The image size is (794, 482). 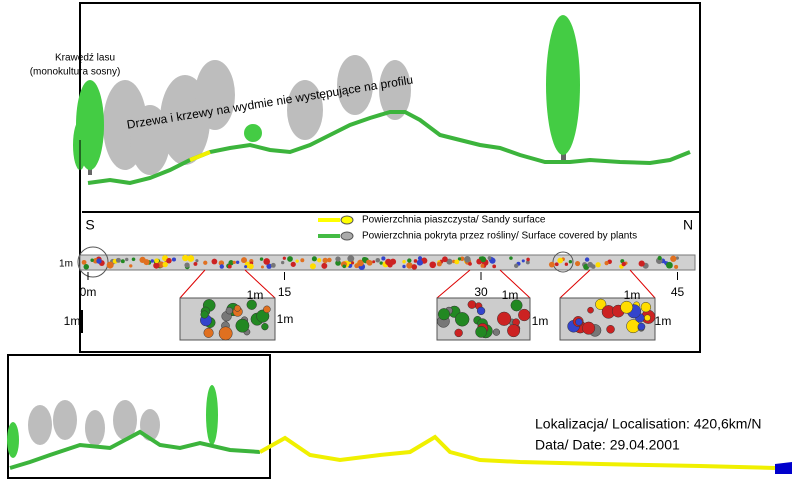 I want to click on localisation: Lokalizacja/ Localisation: 420,6km/N, so click(x=648, y=424).